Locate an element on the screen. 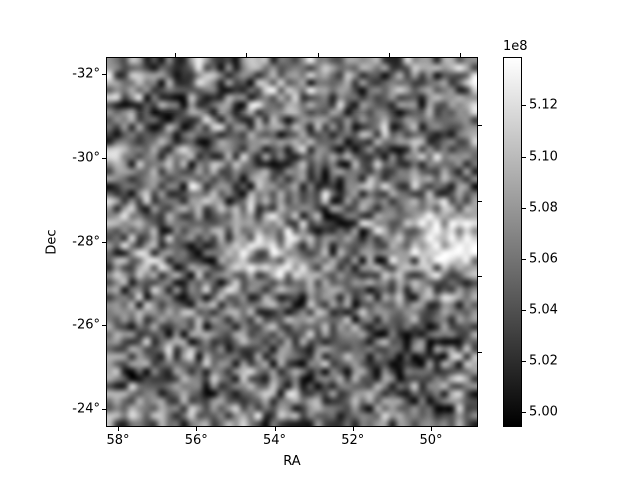 This screenshot has height=480, width=640. colorbar-tick-label: 5.08 is located at coordinates (543, 208).